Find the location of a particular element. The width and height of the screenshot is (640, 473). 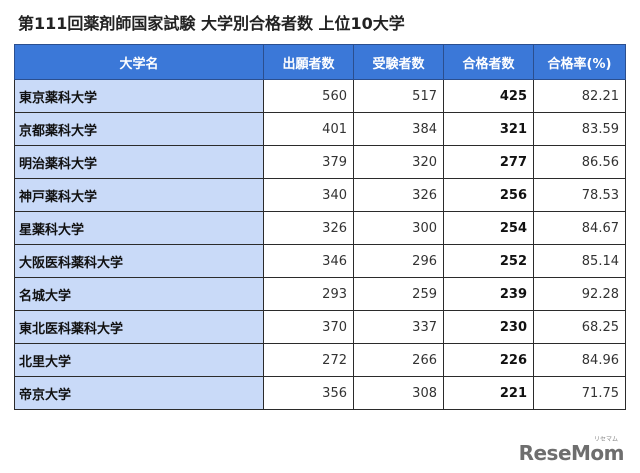

applicants-cell: 560 is located at coordinates (308, 96).